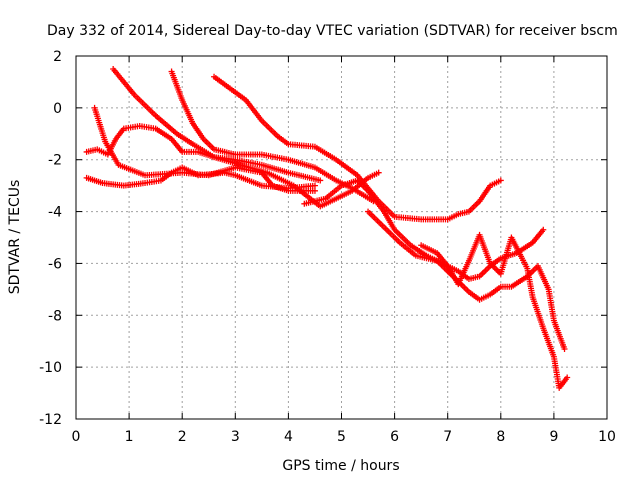 The height and width of the screenshot is (480, 640). What do you see at coordinates (235, 437) in the screenshot?
I see `x-tick-label: 3` at bounding box center [235, 437].